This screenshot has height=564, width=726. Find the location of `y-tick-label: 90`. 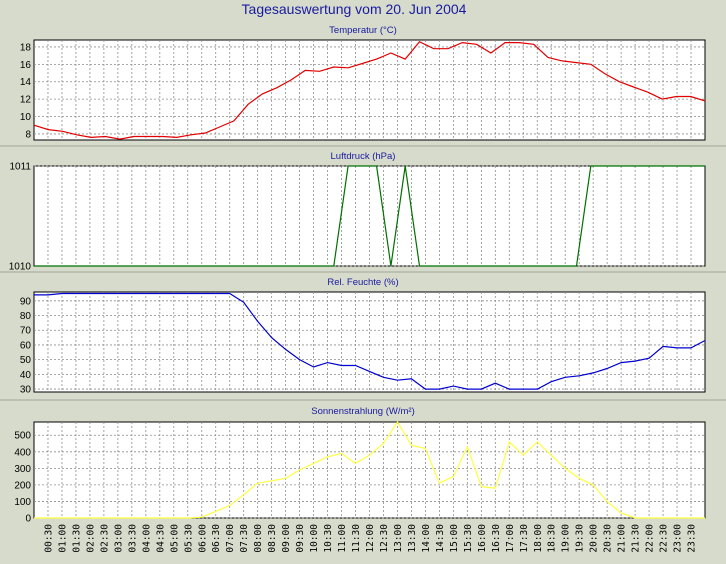

y-tick-label: 90 is located at coordinates (26, 301).